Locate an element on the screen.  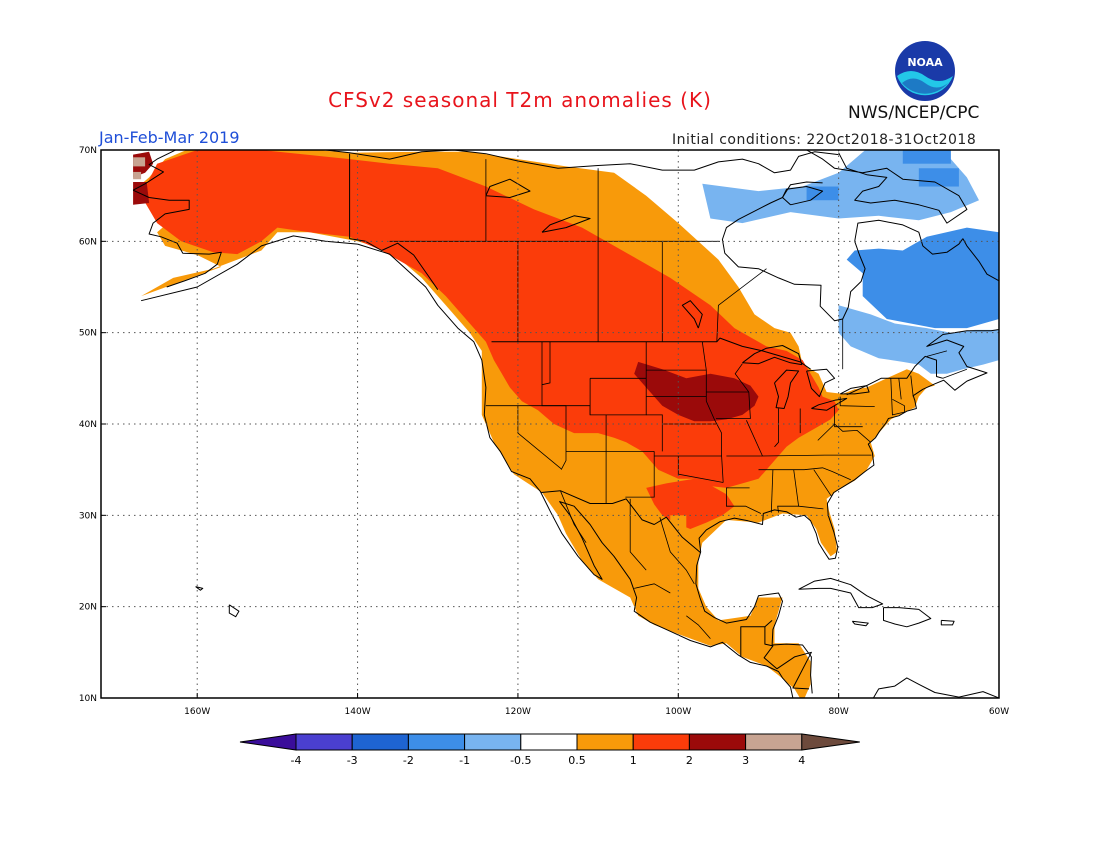
lon-tick-label: 120W is located at coordinates (518, 712).